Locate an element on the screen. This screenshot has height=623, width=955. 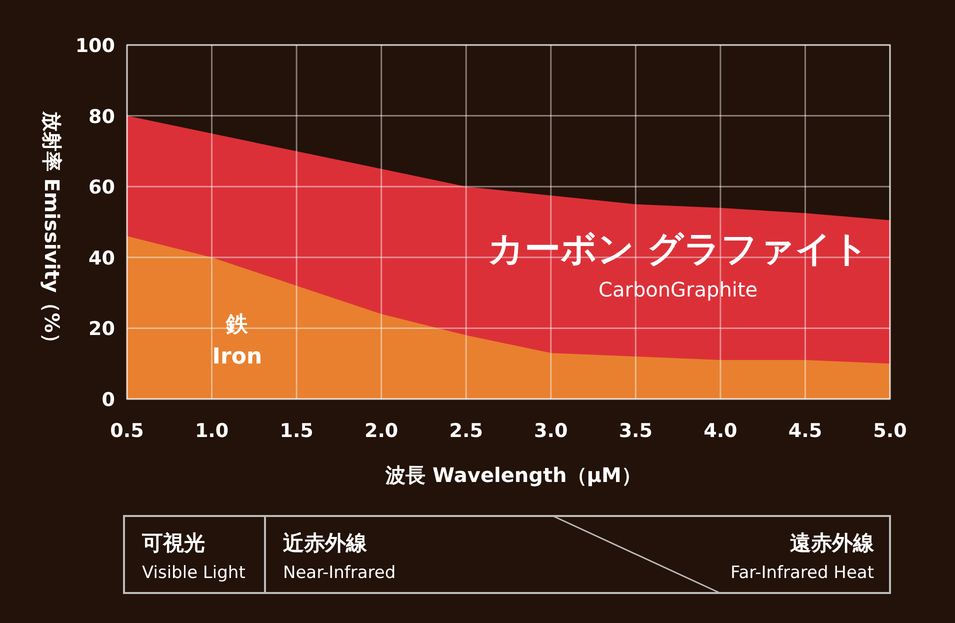
x-tick-label: 4.0 is located at coordinates (721, 431).